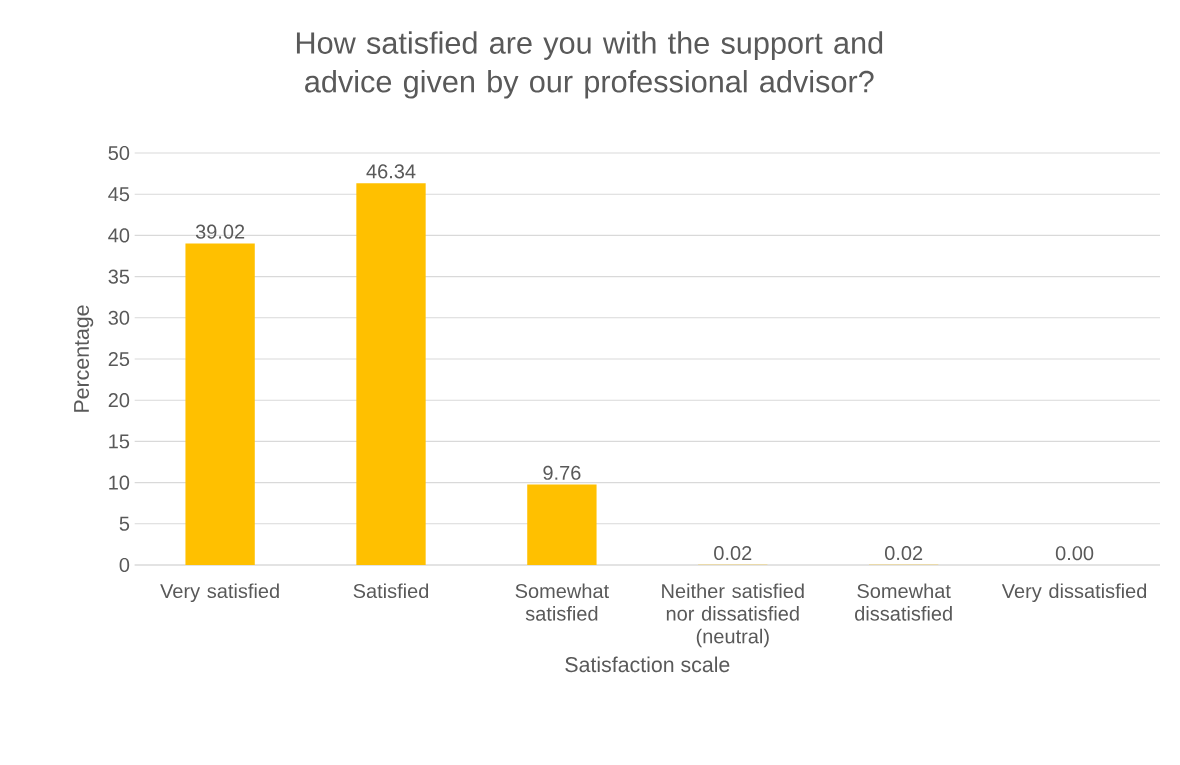  What do you see at coordinates (733, 615) in the screenshot?
I see `x-tick-label: Neither satisfied nor dissatisfied (neutral)` at bounding box center [733, 615].